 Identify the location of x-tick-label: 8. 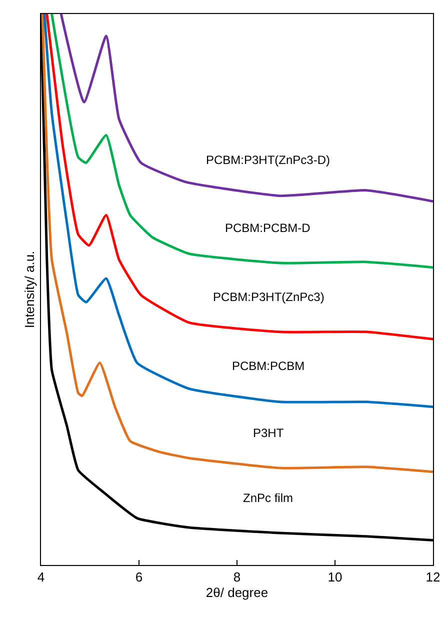
(237, 577).